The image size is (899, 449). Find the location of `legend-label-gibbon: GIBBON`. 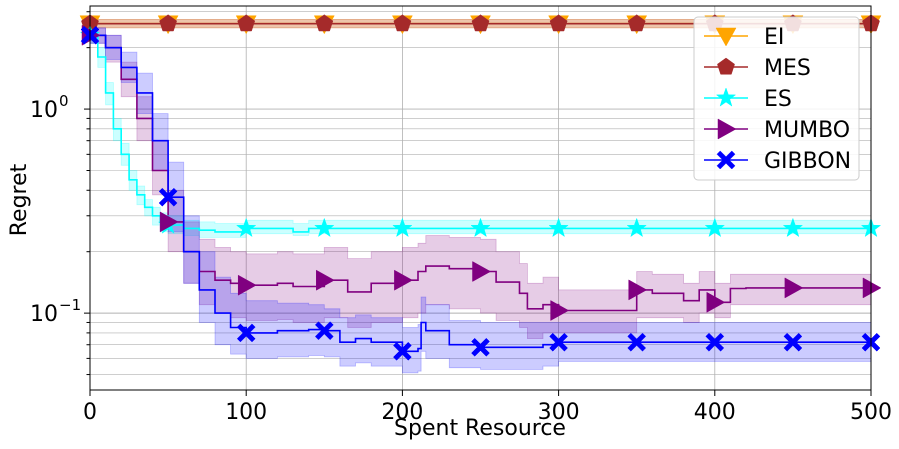

legend-label-gibbon: GIBBON is located at coordinates (807, 161).